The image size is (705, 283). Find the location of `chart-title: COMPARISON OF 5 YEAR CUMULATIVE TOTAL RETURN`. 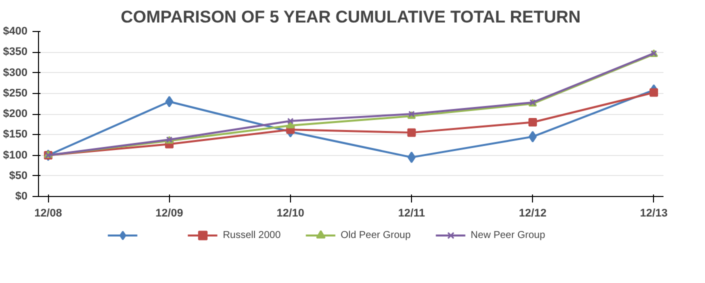

chart-title: COMPARISON OF 5 YEAR CUMULATIVE TOTAL RETURN is located at coordinates (350, 17).